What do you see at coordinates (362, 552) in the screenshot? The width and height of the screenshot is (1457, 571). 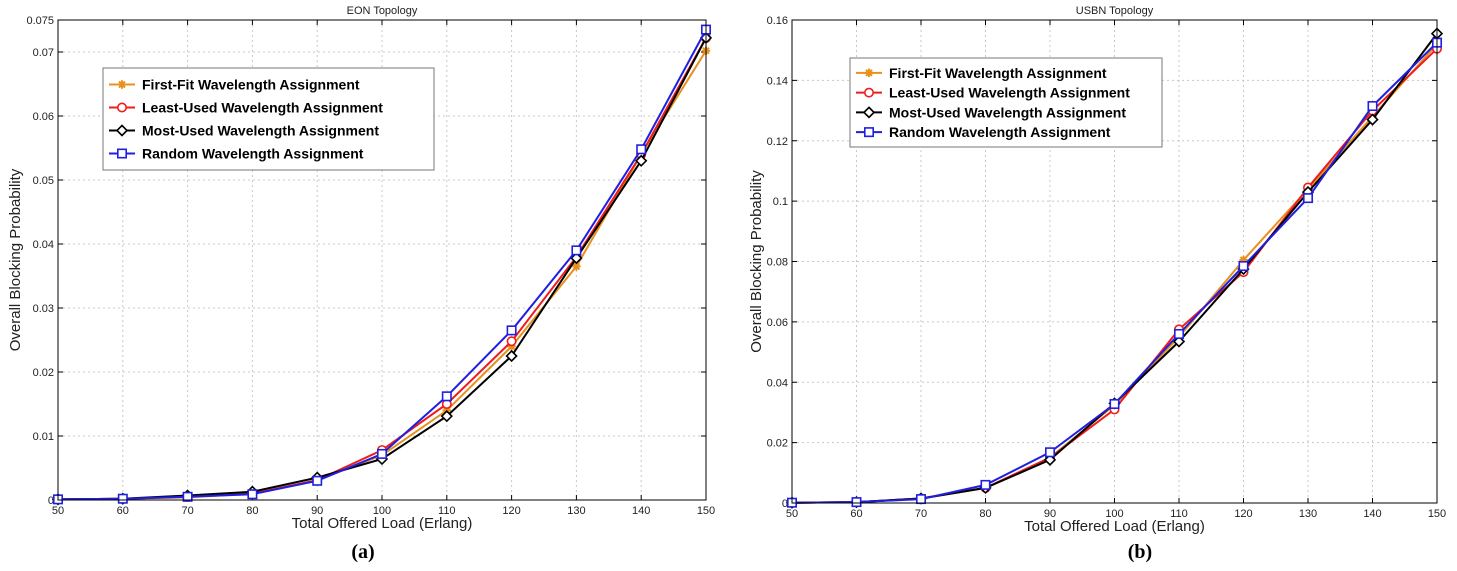 I see `figure-caption: (a)` at bounding box center [362, 552].